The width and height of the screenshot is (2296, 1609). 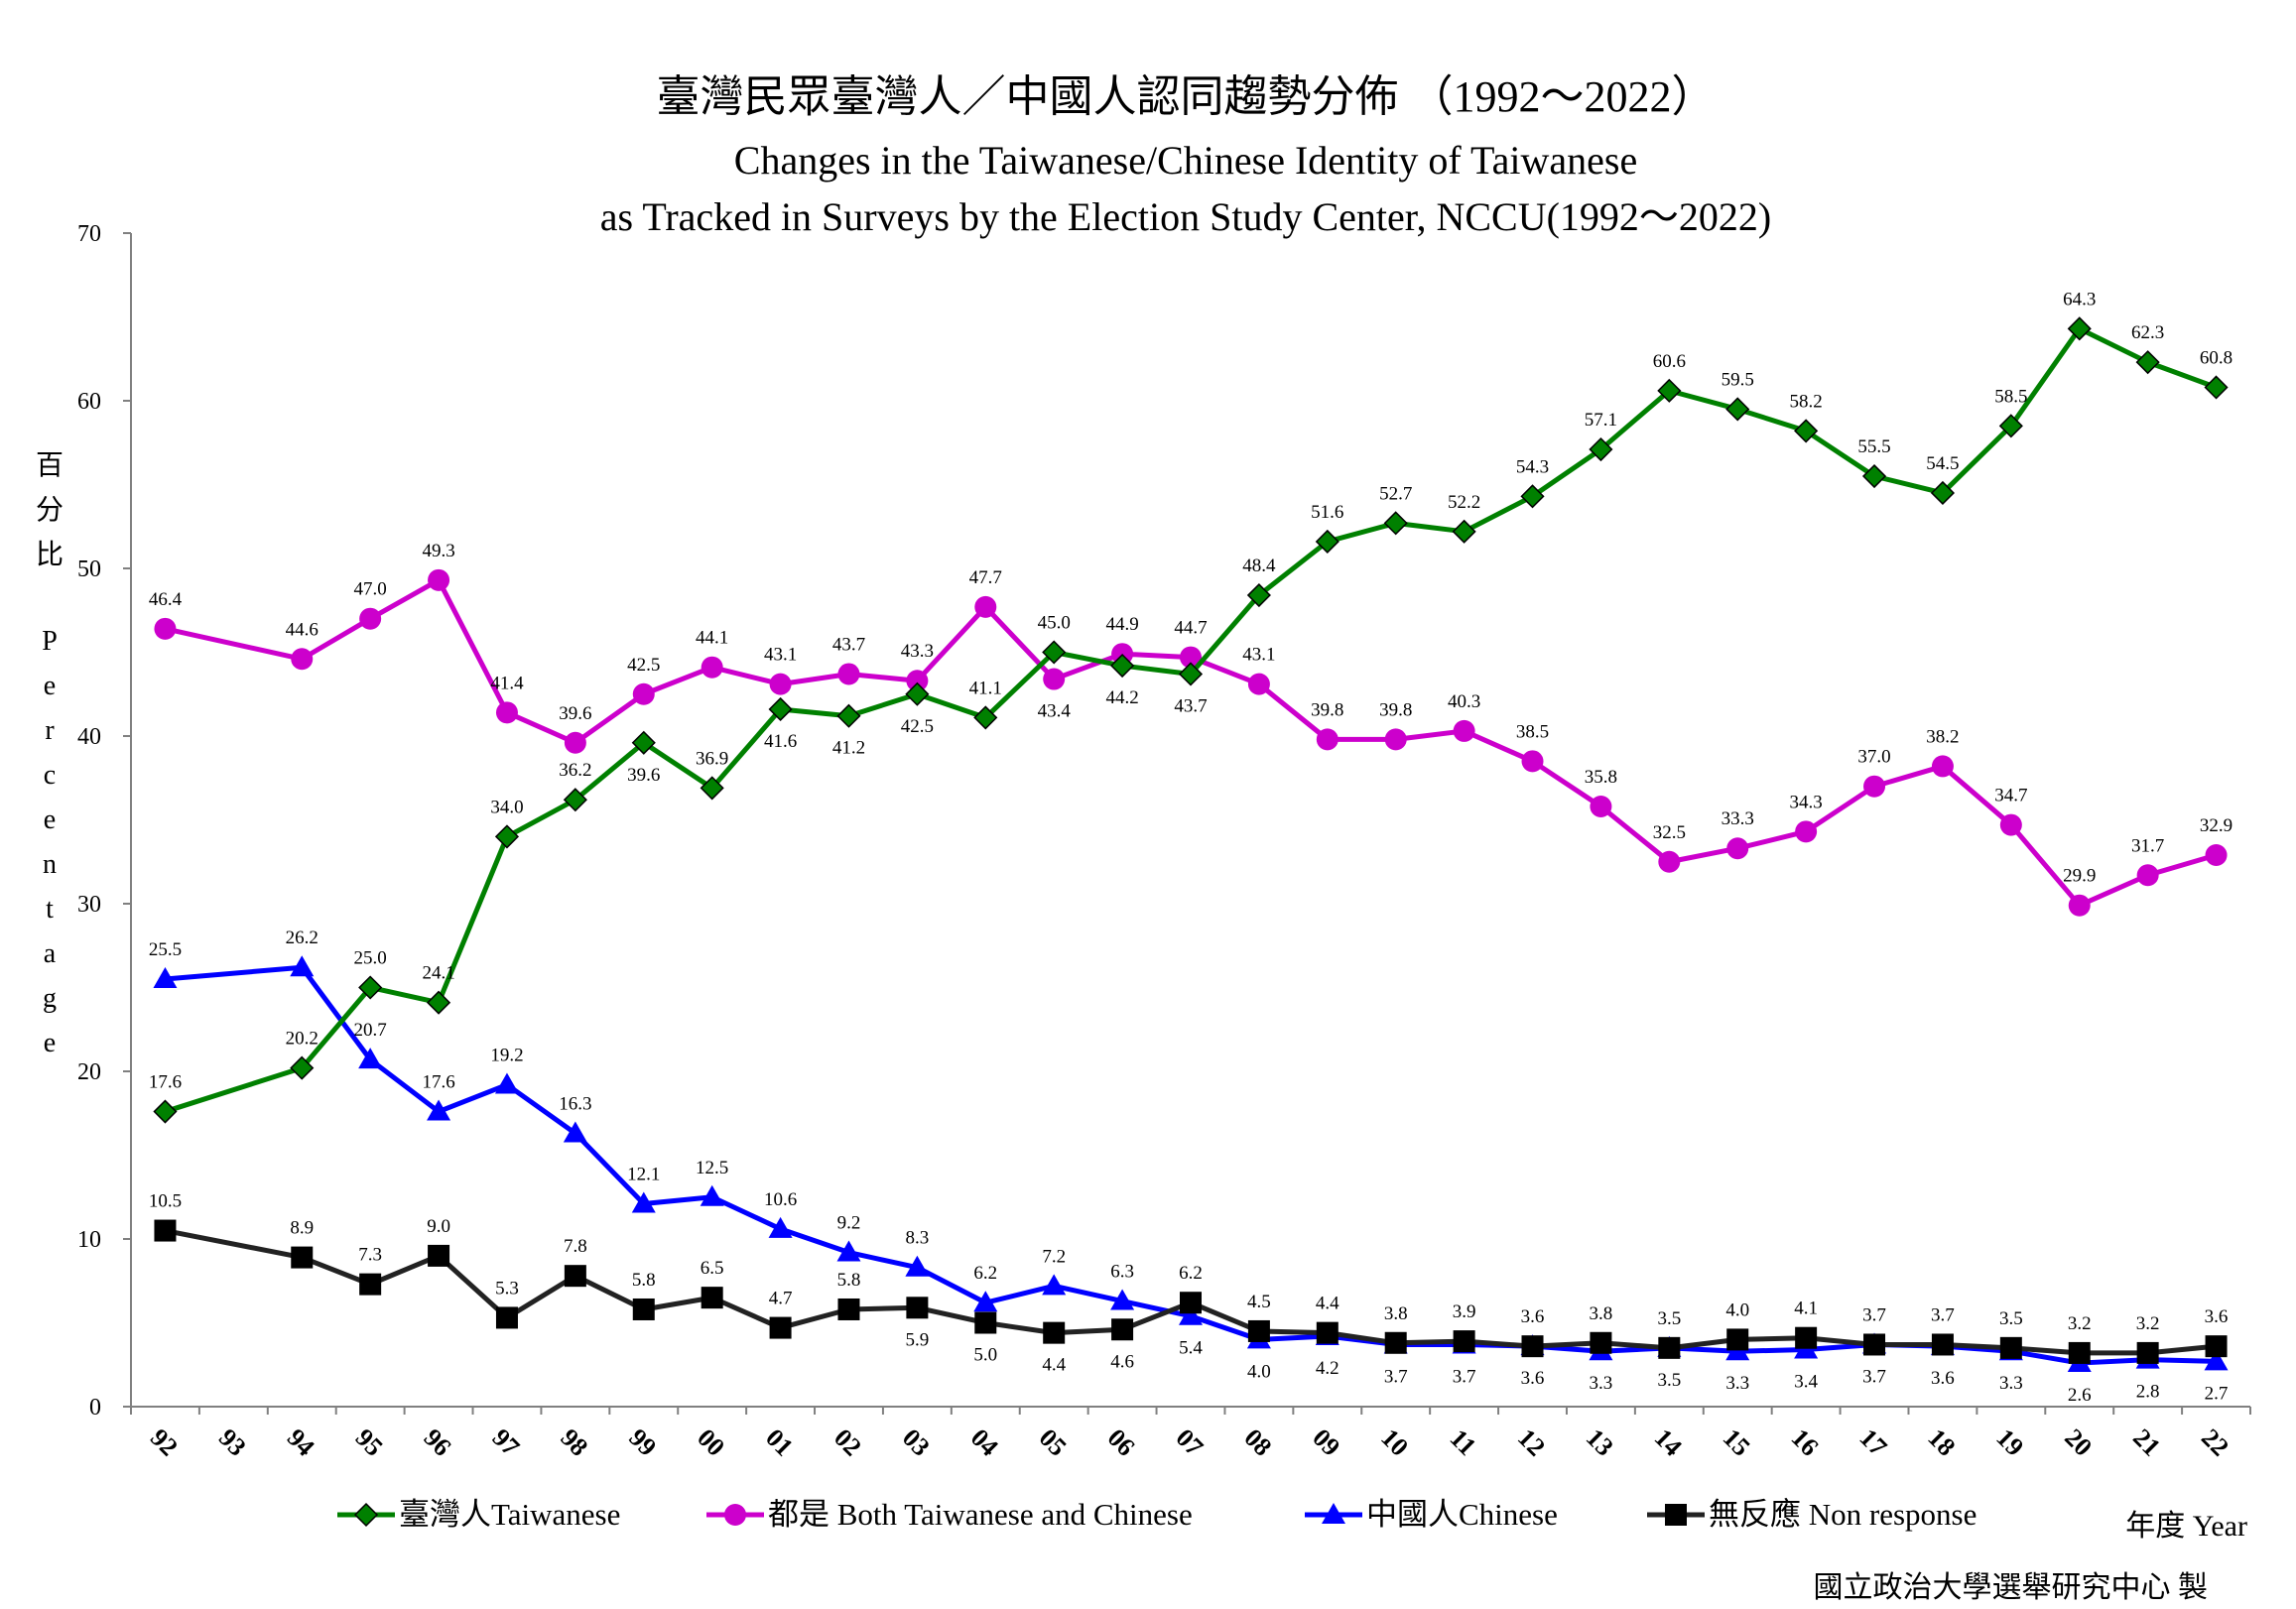 What do you see at coordinates (1055, 623) in the screenshot?
I see `data-label: 45.0` at bounding box center [1055, 623].